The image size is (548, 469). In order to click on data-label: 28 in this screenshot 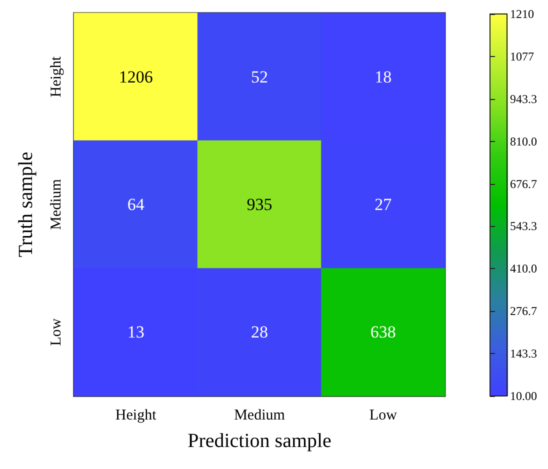, I will do `click(259, 332)`.